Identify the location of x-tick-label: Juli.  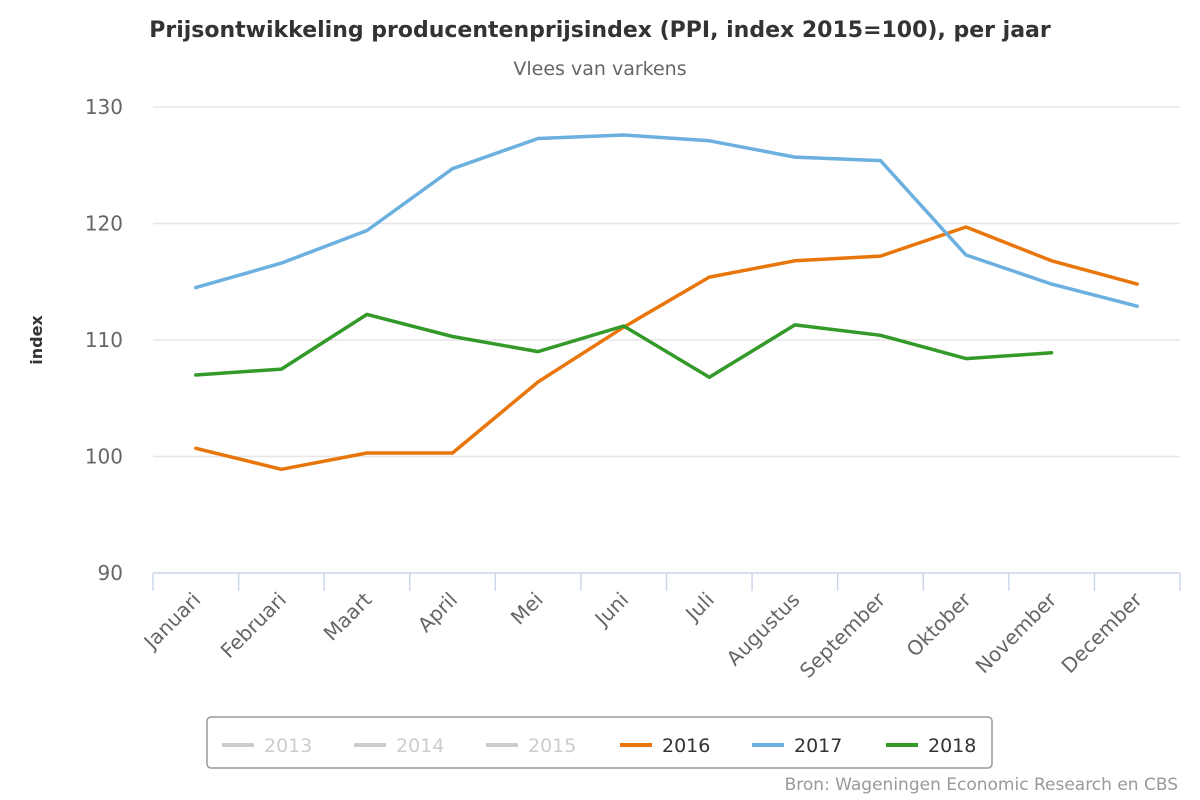
(698, 607).